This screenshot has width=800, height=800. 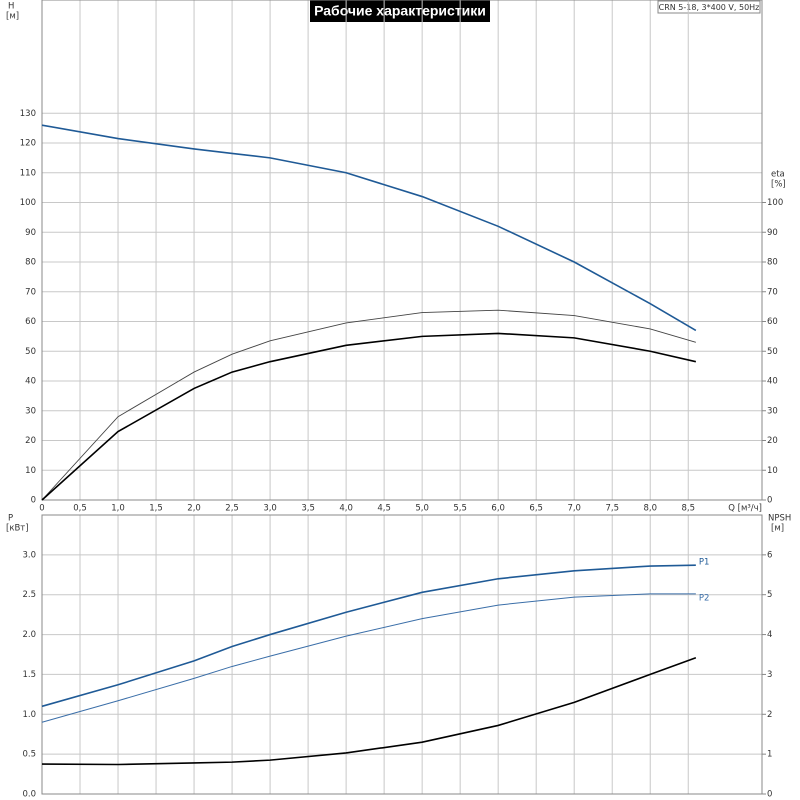 What do you see at coordinates (772, 352) in the screenshot?
I see `y2-tick-label: 50` at bounding box center [772, 352].